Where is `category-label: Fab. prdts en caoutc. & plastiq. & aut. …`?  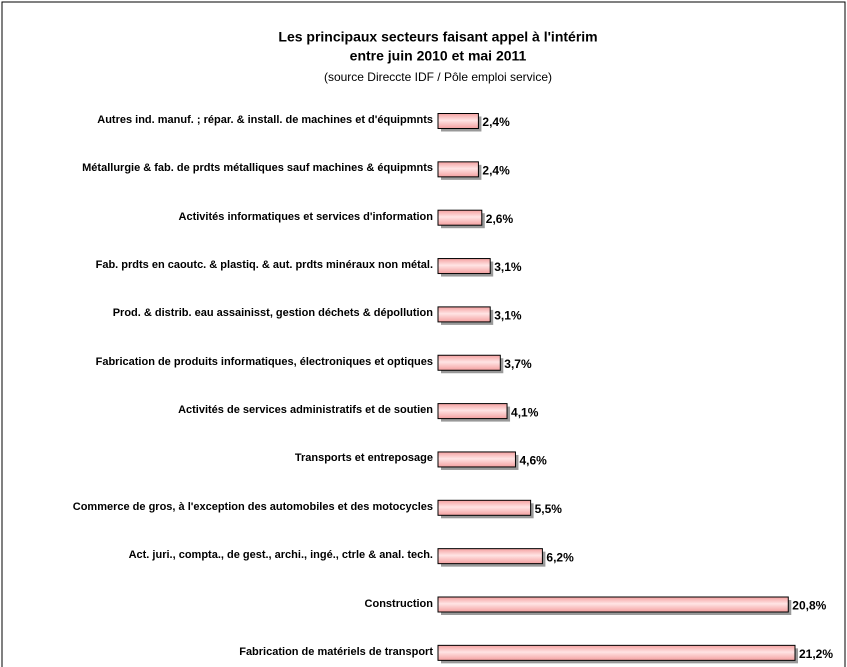 category-label: Fab. prdts en caoutc. & plastiq. & aut. … is located at coordinates (264, 265).